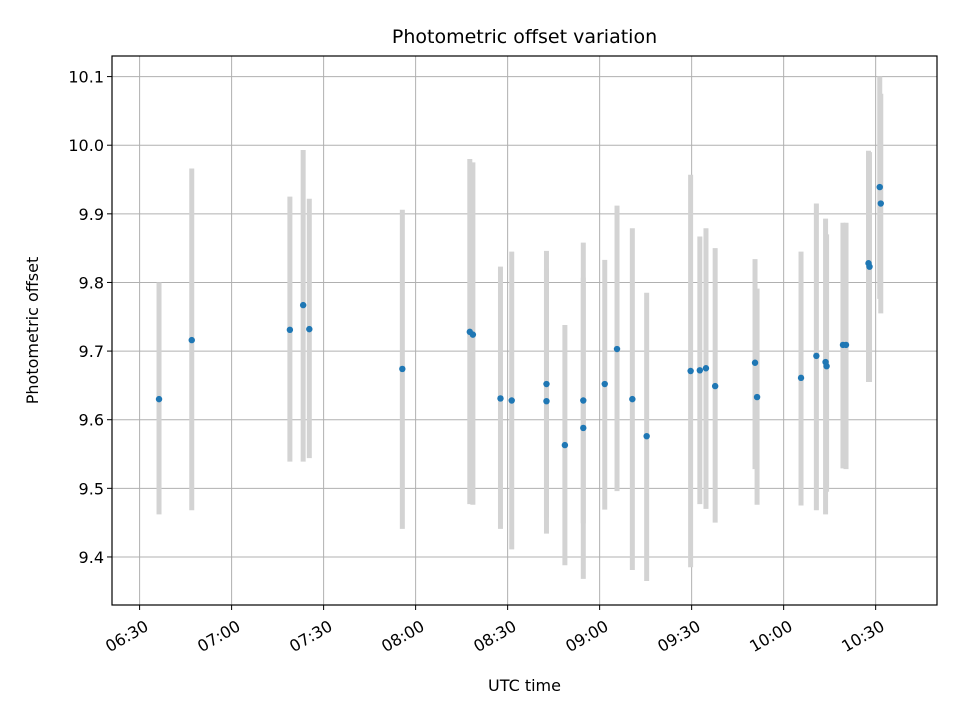 Image resolution: width=960 pixels, height=725 pixels. What do you see at coordinates (524, 37) in the screenshot?
I see `chart-title: Photometric offset variation` at bounding box center [524, 37].